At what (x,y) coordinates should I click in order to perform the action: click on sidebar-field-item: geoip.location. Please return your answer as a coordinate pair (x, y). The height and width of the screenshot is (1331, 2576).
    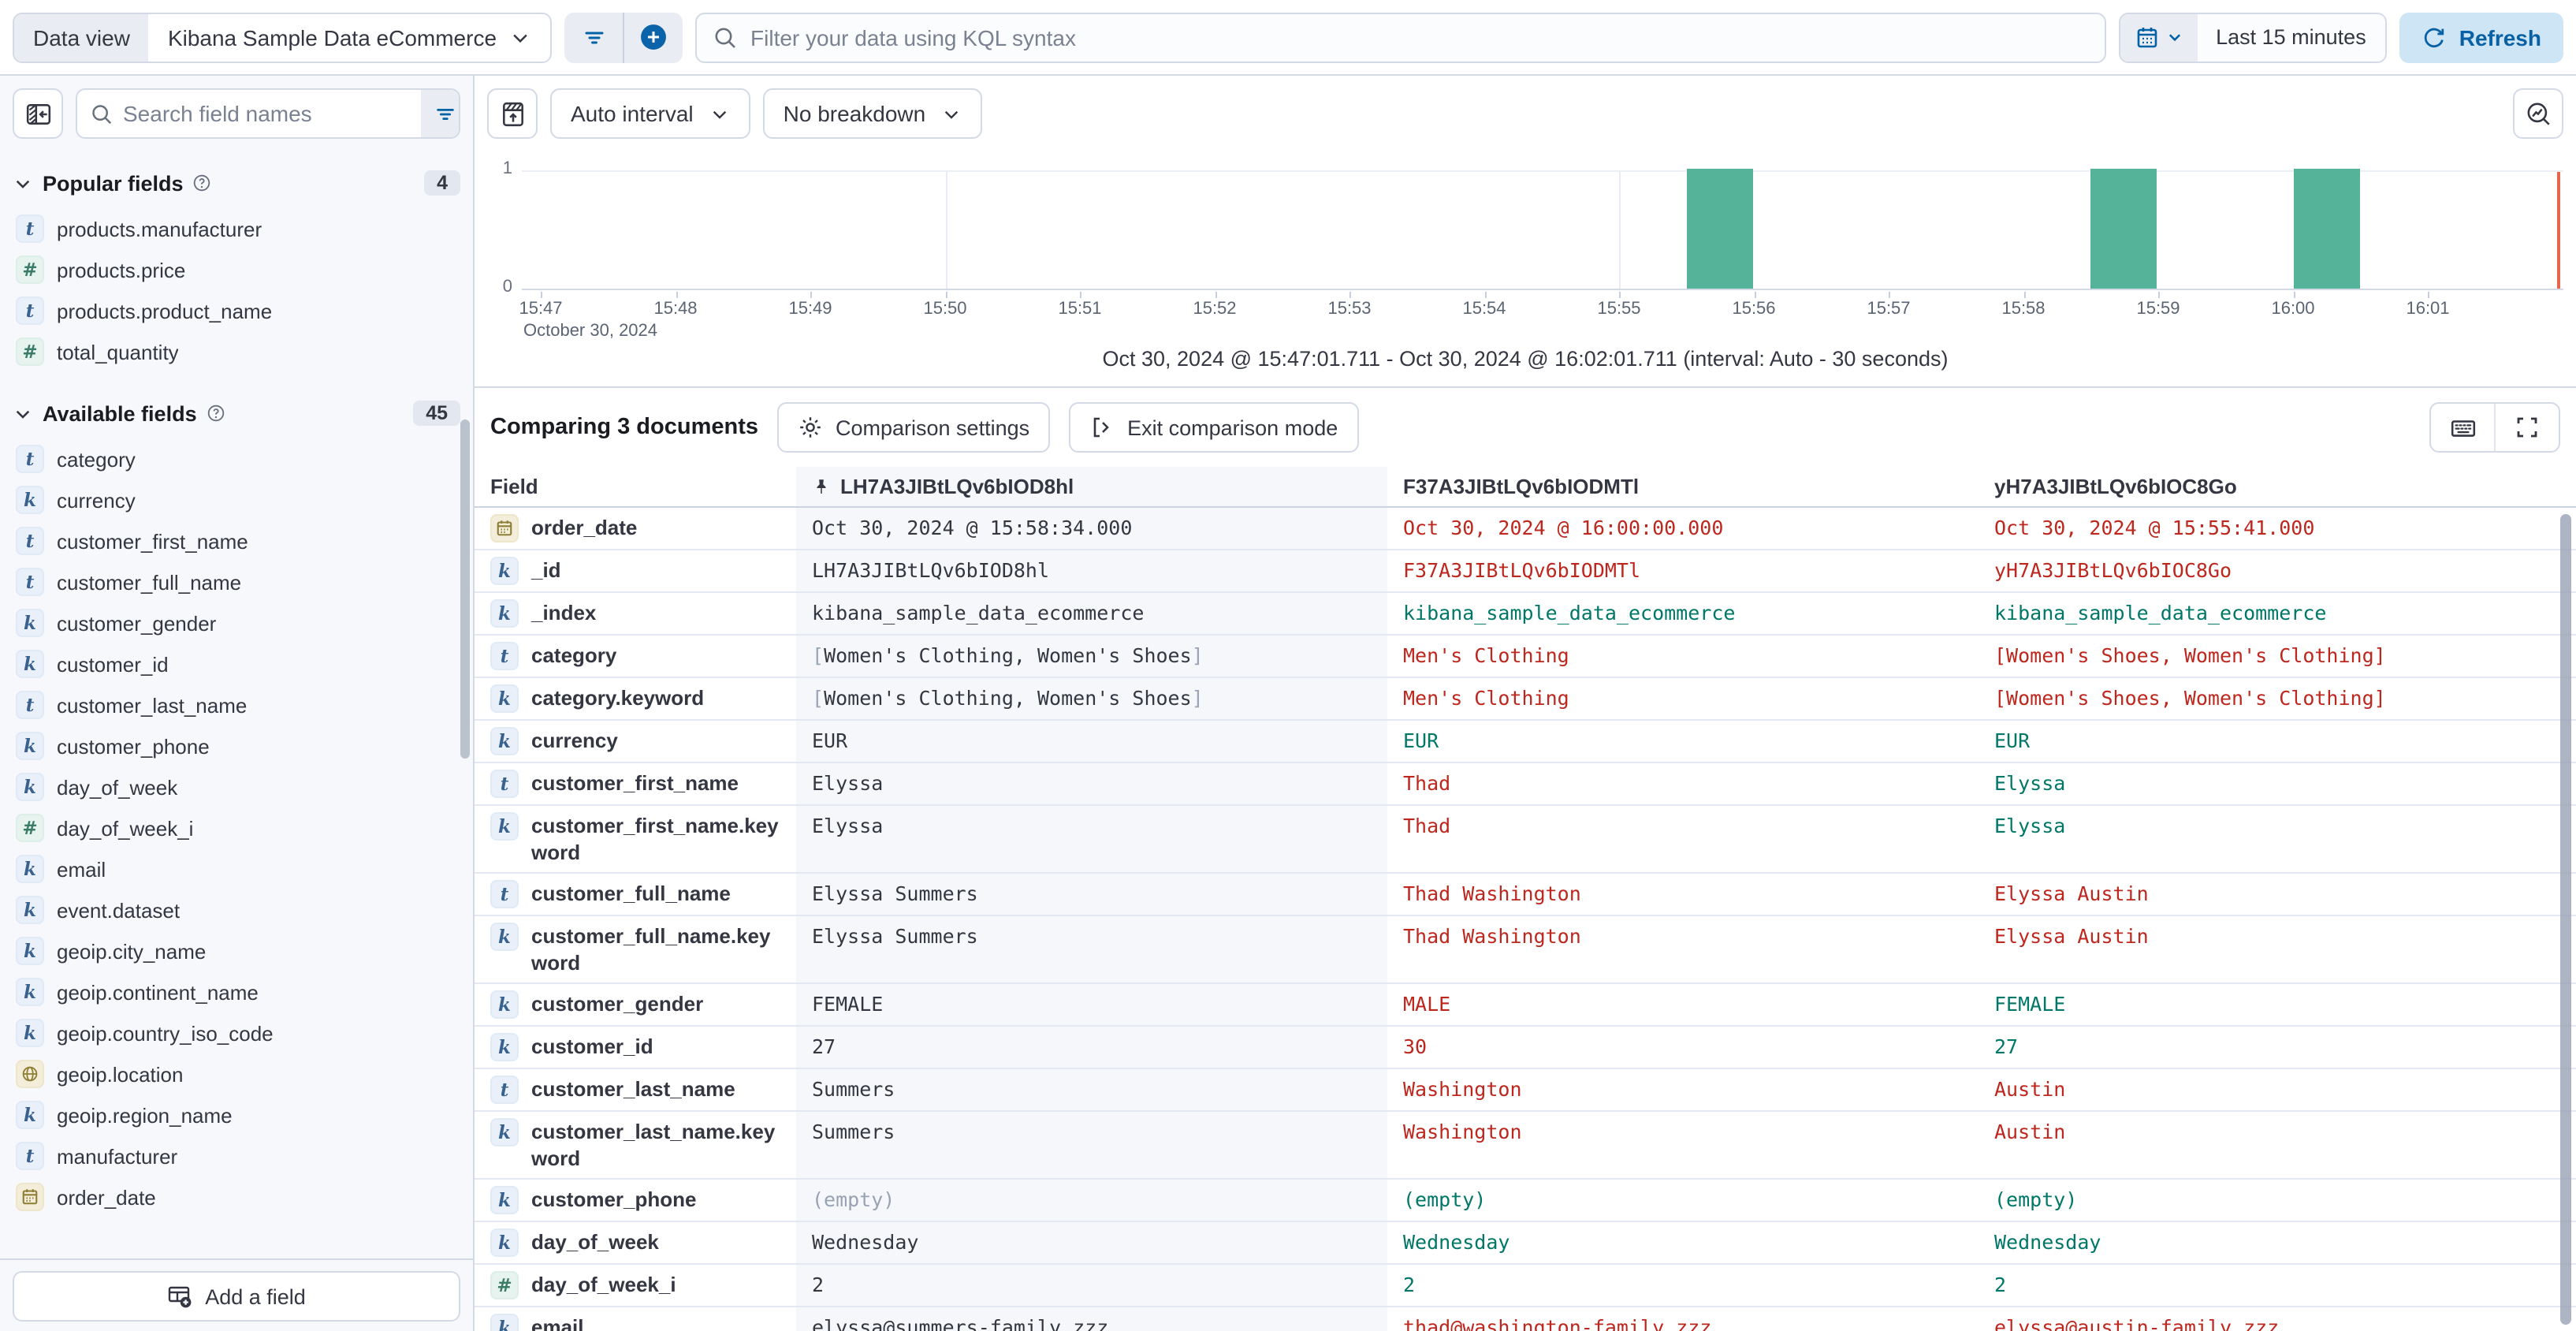
    Looking at the image, I should click on (236, 1073).